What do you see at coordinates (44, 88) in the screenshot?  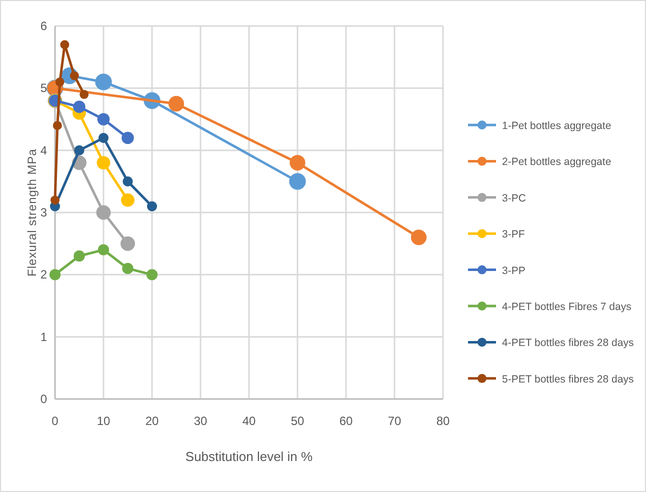 I see `y-tick-label: 5` at bounding box center [44, 88].